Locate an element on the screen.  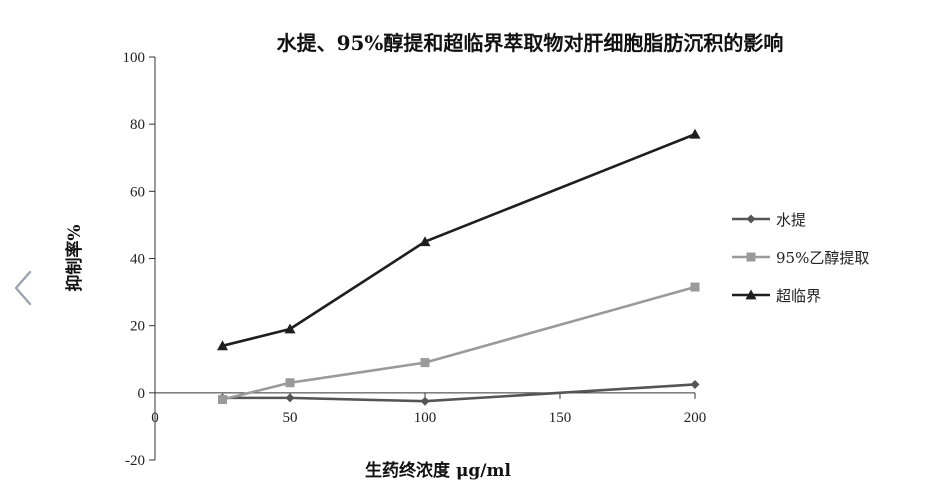
y-tick-label: 40 is located at coordinates (137, 260).